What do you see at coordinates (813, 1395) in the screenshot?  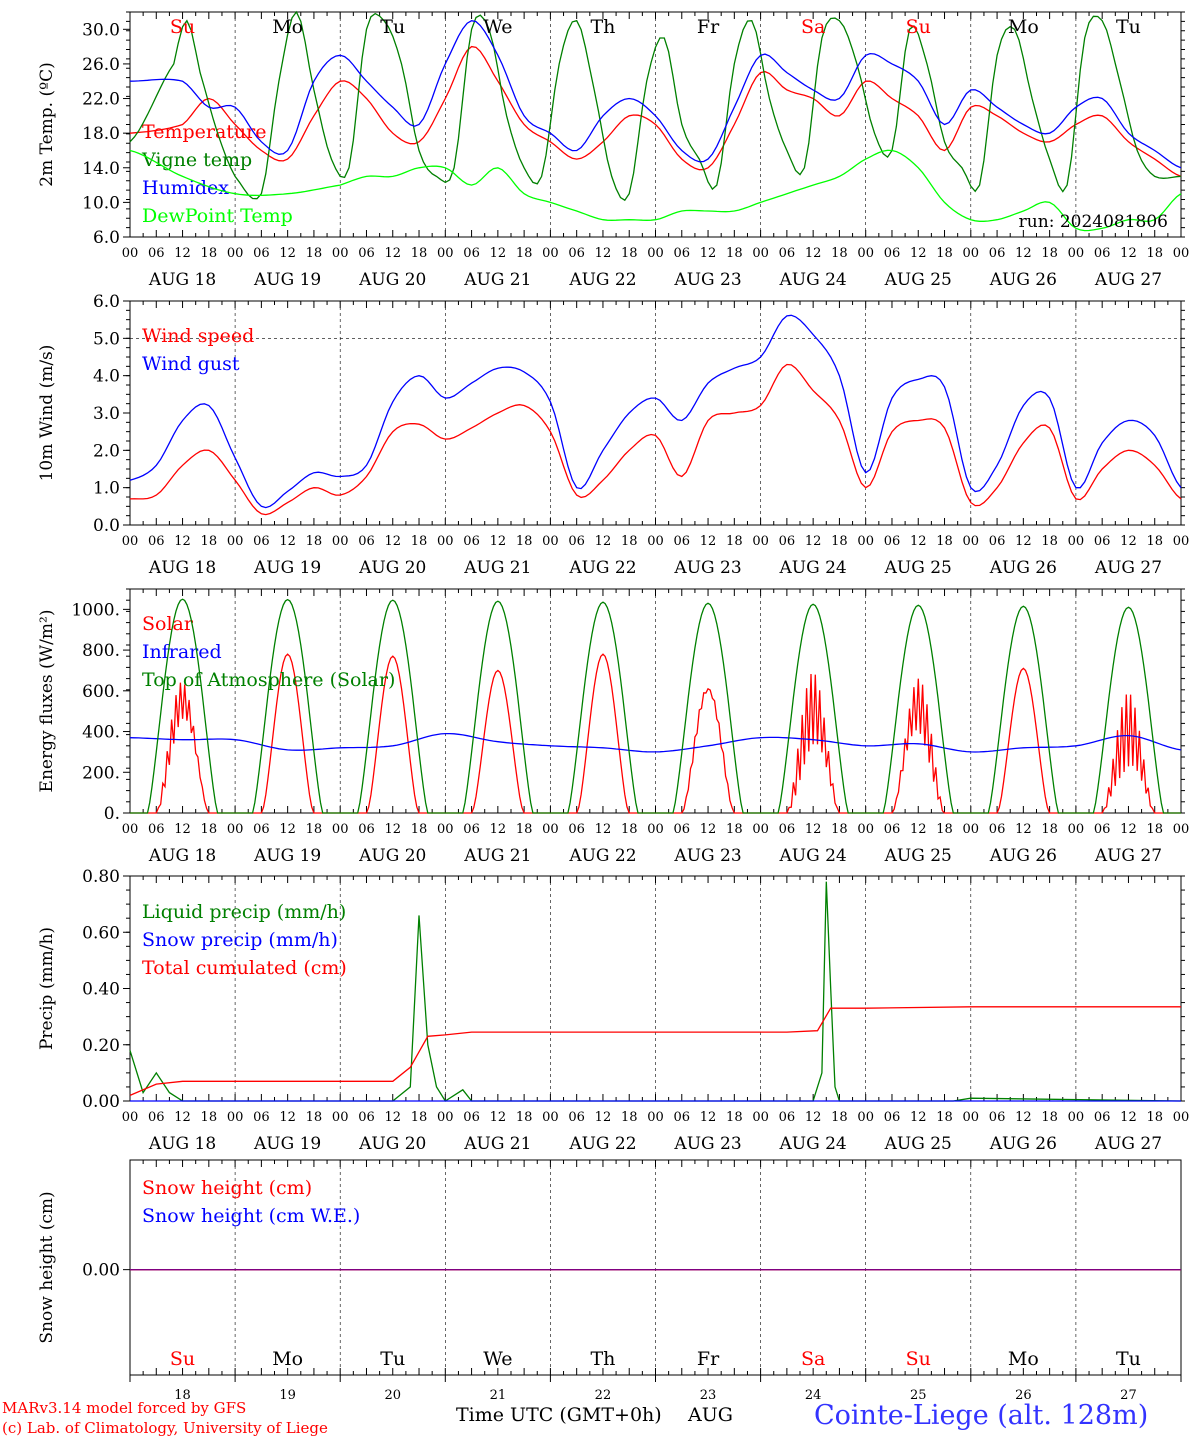 I see `day-number-label: 24` at bounding box center [813, 1395].